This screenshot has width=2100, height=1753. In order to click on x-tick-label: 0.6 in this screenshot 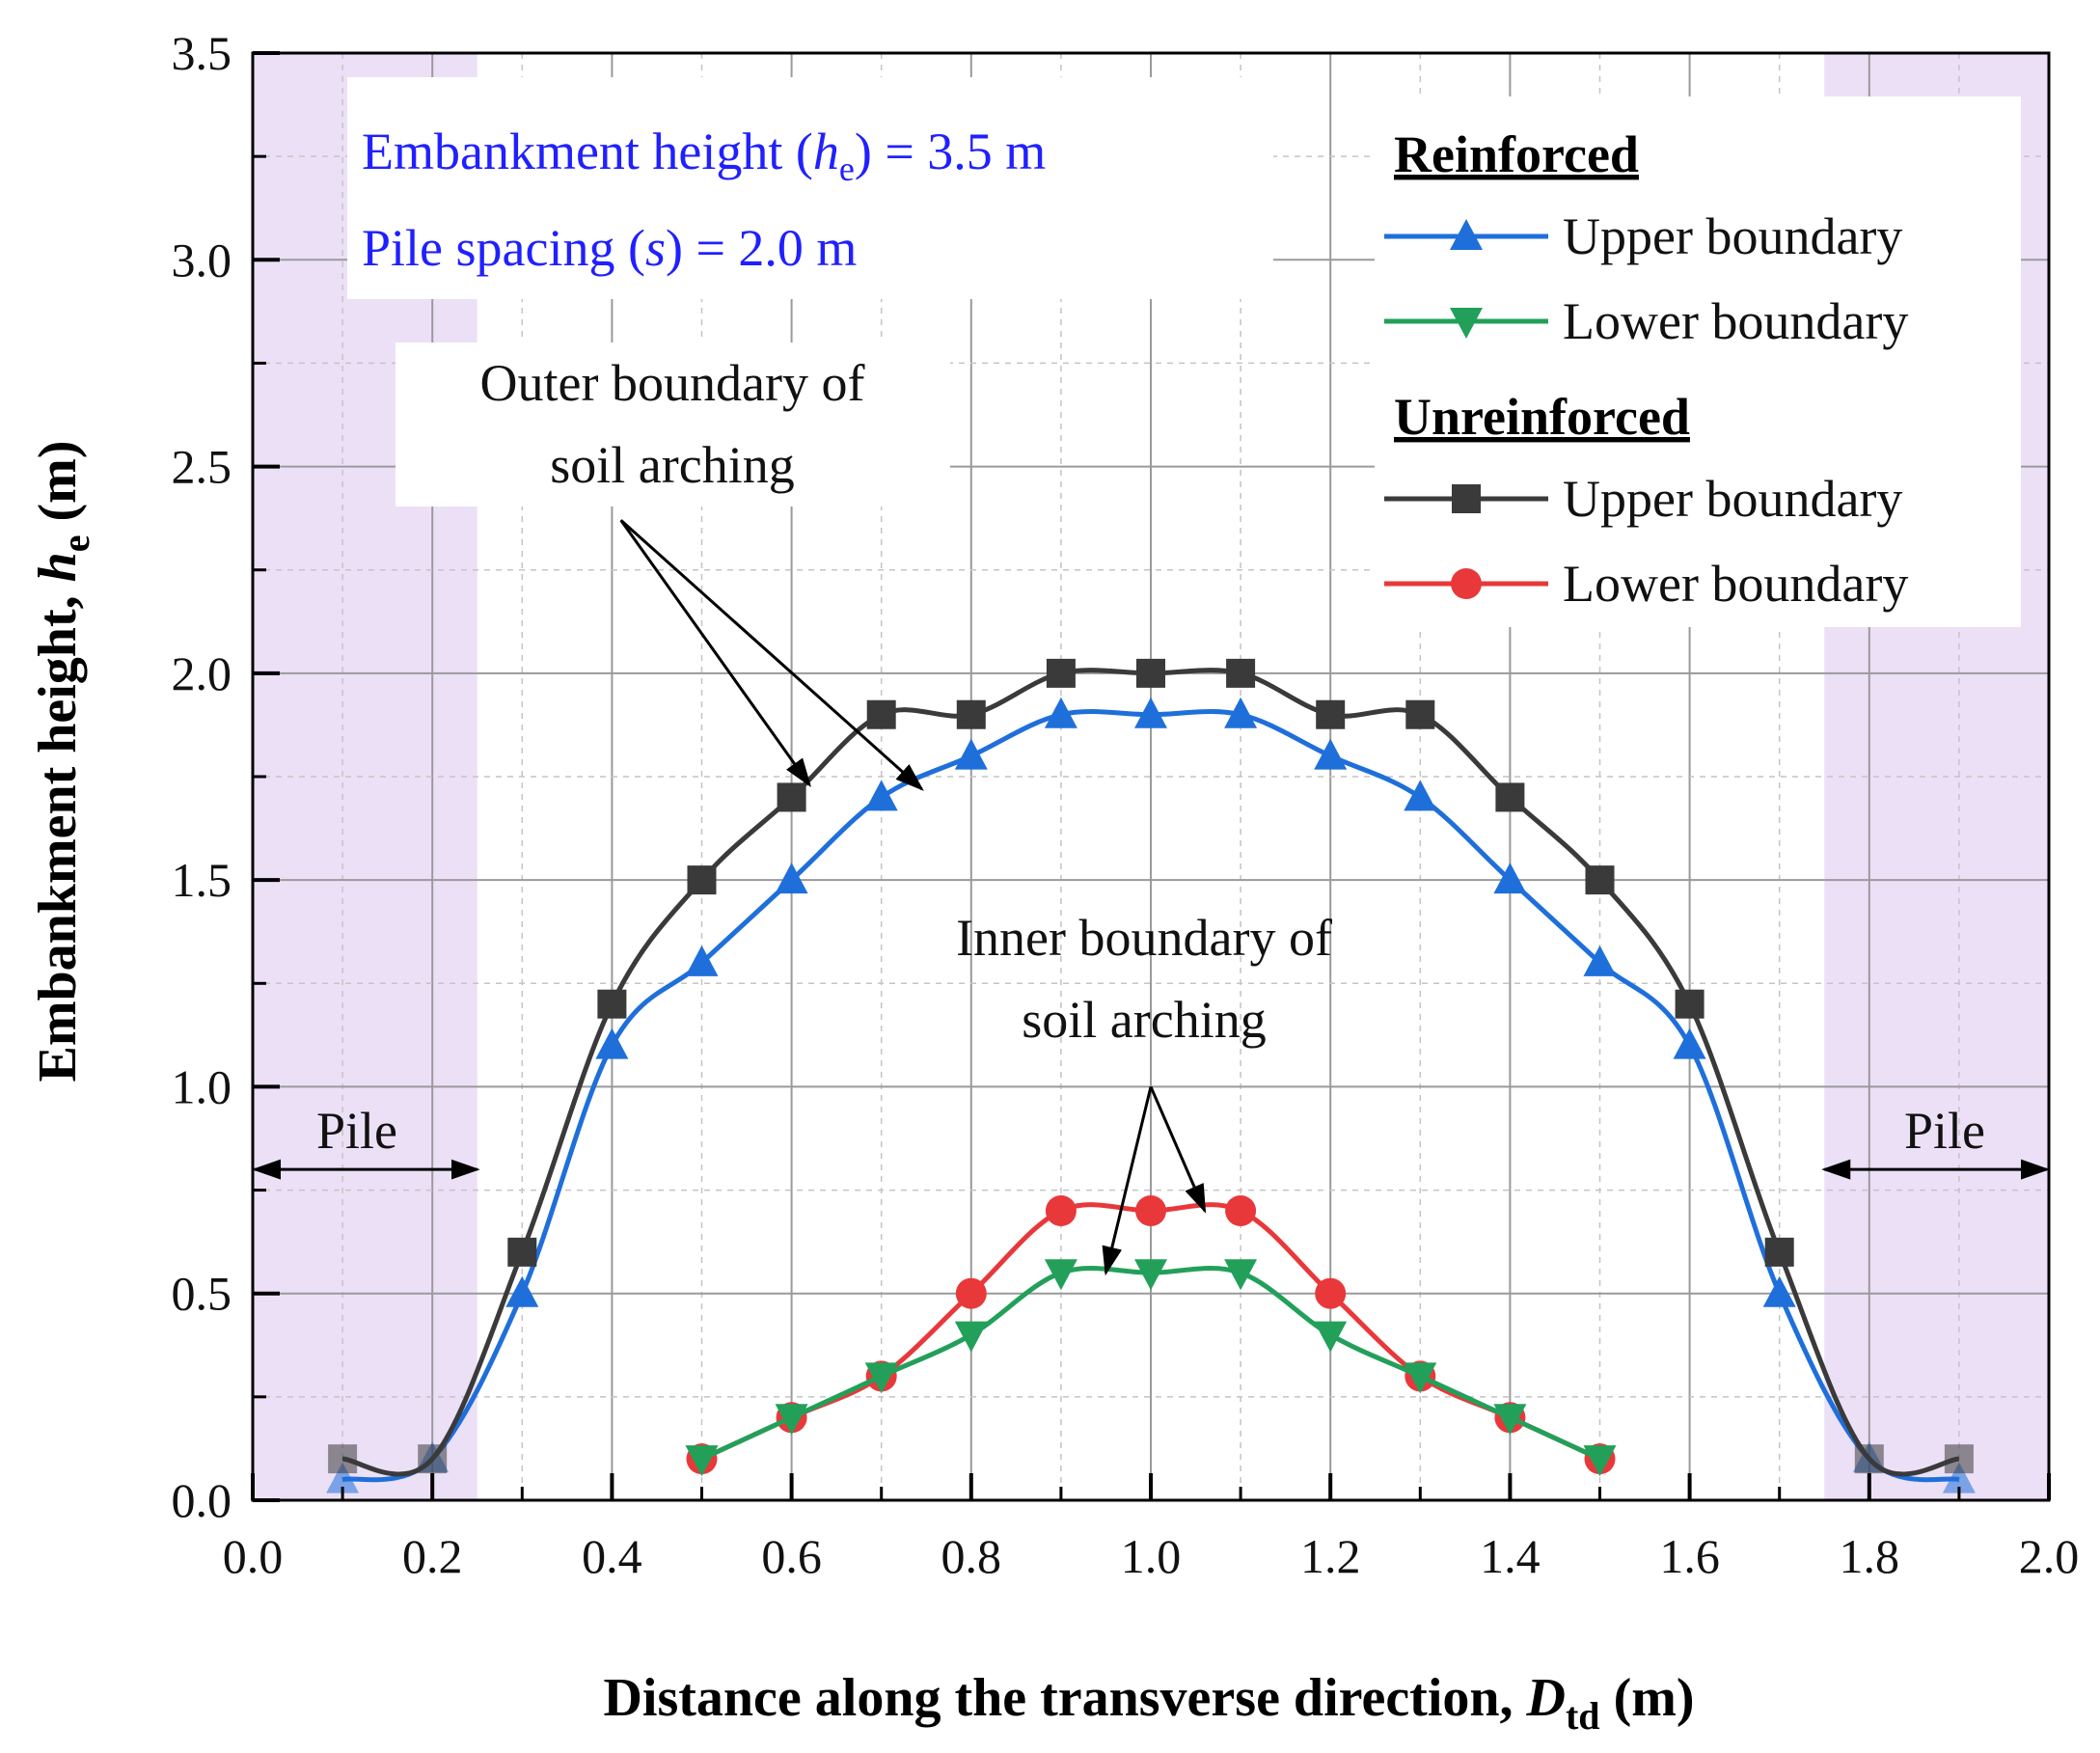, I will do `click(791, 1556)`.